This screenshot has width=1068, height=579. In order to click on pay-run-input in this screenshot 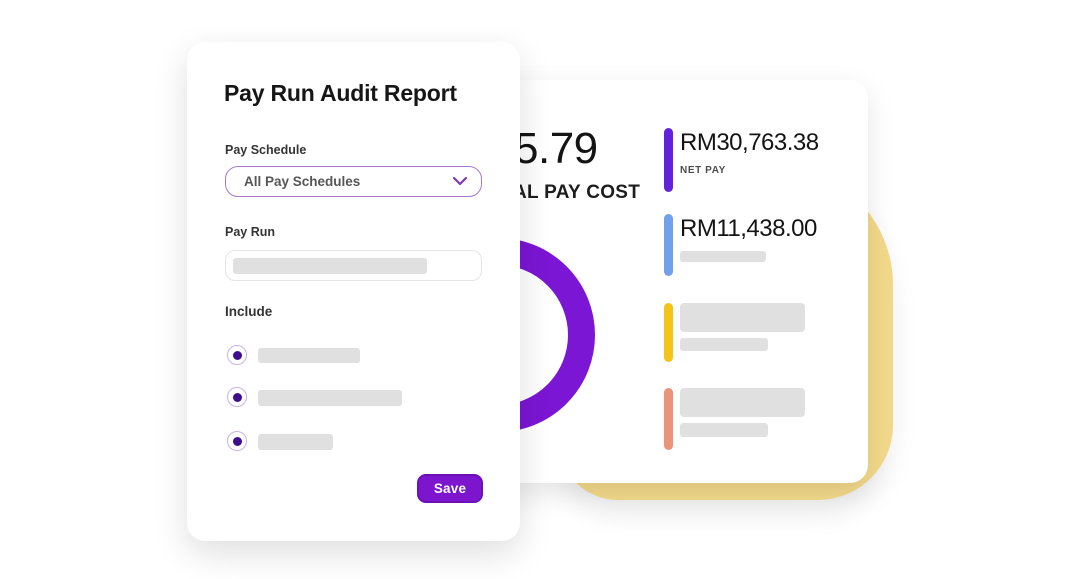, I will do `click(353, 265)`.